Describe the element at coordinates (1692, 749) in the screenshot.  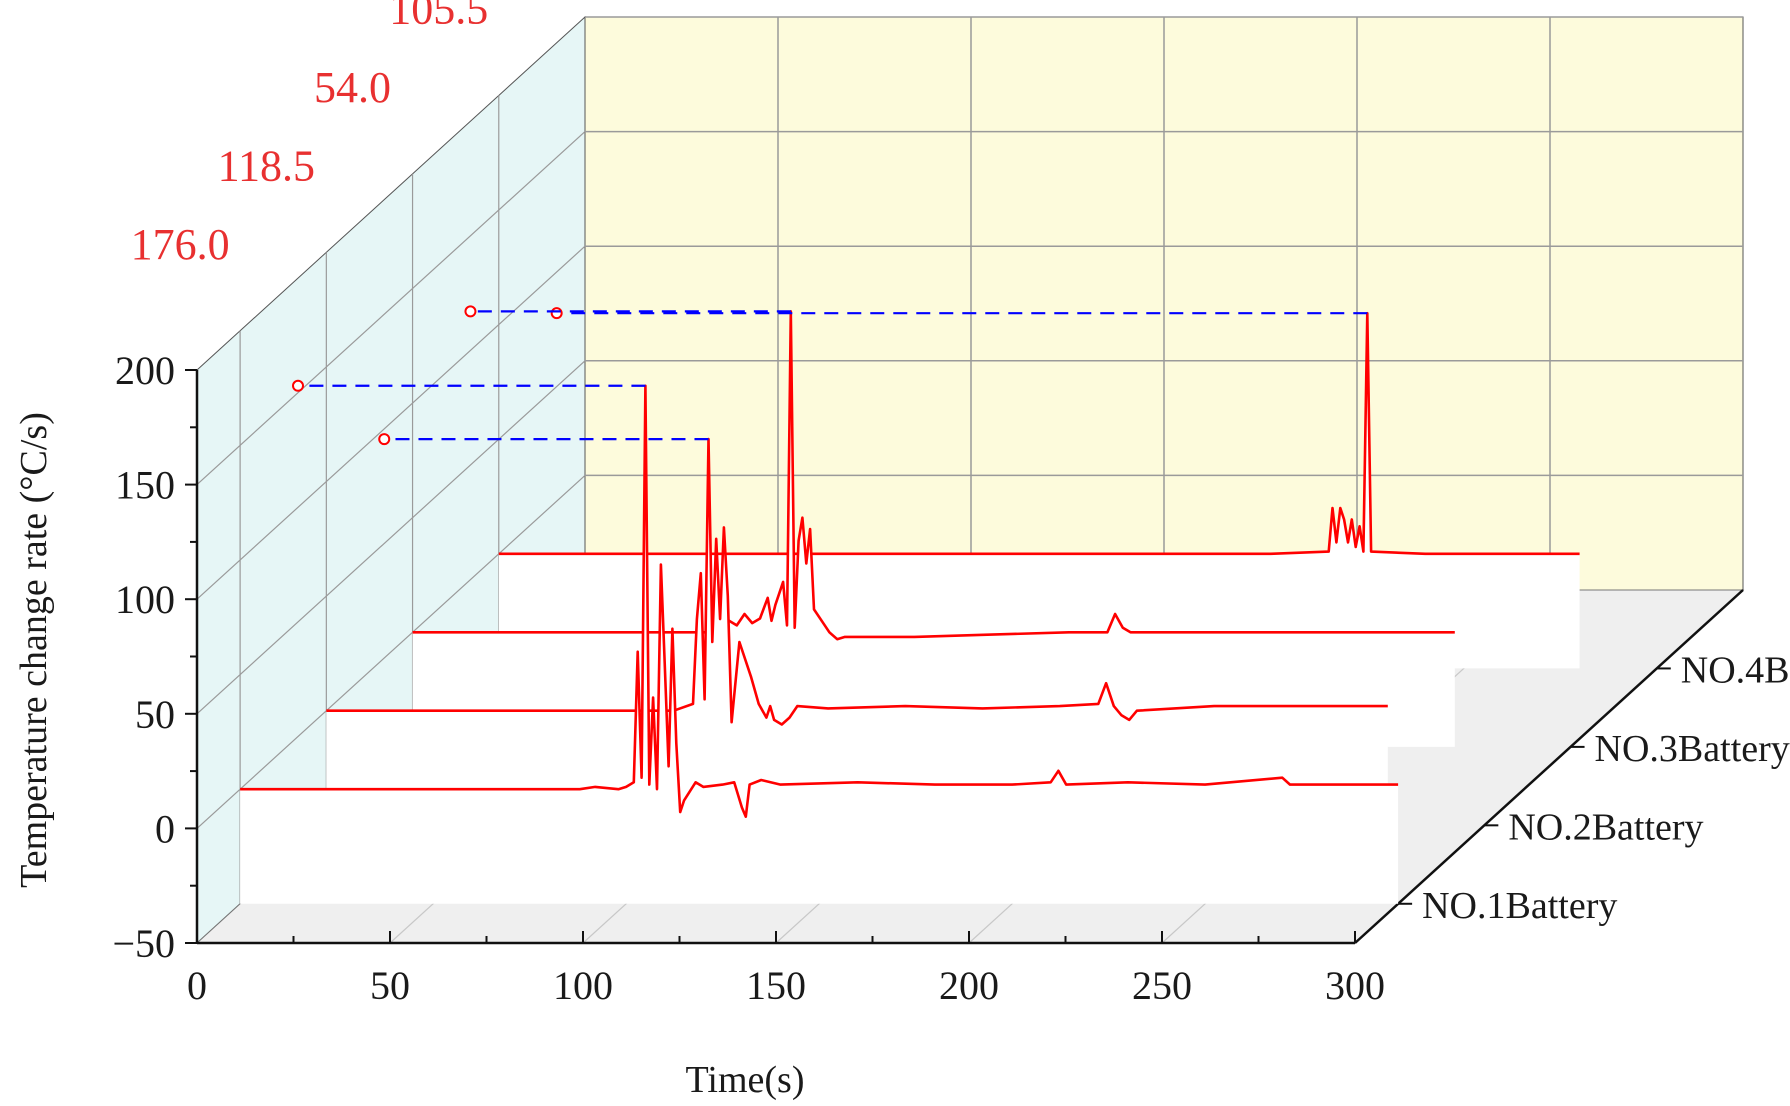
I see `series-axis-label: NO.3Battery` at that location.